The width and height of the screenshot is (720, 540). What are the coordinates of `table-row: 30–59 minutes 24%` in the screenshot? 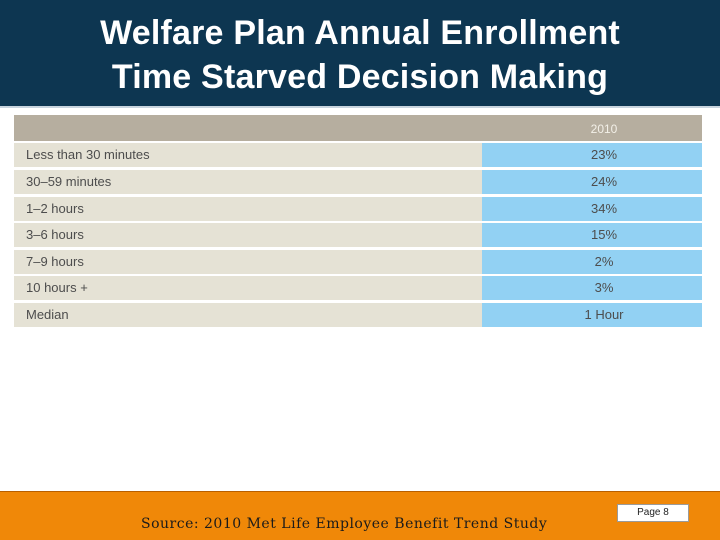 It's located at (358, 182).